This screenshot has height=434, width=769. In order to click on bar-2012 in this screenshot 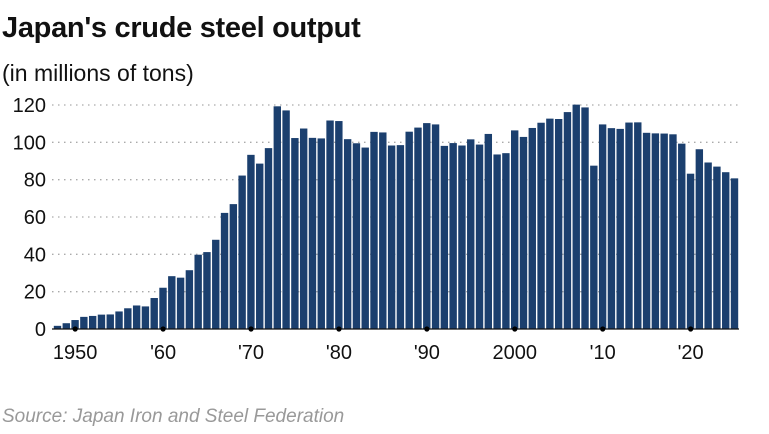, I will do `click(620, 228)`.